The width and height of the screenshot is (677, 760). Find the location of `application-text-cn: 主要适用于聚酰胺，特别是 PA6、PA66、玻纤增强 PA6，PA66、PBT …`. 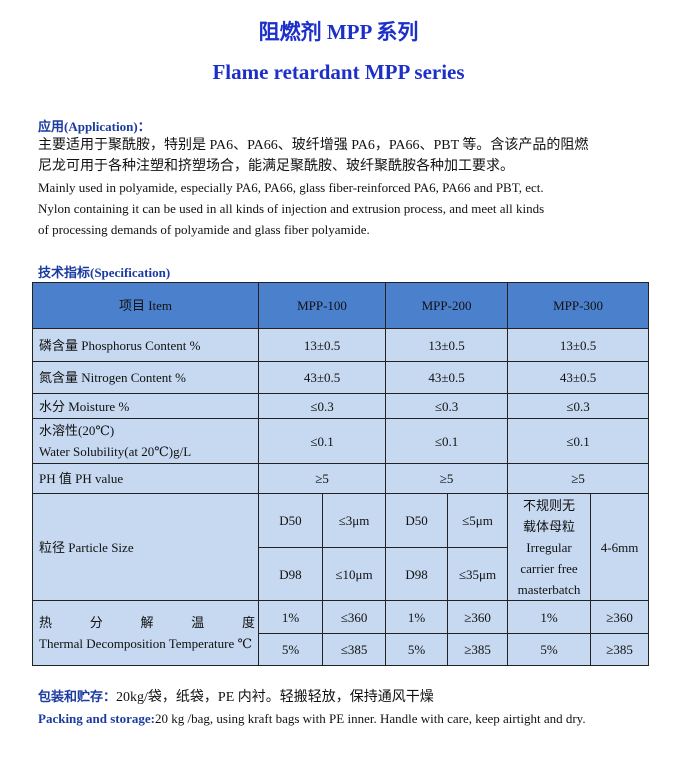

application-text-cn: 主要适用于聚酰胺，特别是 PA6、PA66、玻纤增强 PA6，PA66、PBT … is located at coordinates (313, 156).